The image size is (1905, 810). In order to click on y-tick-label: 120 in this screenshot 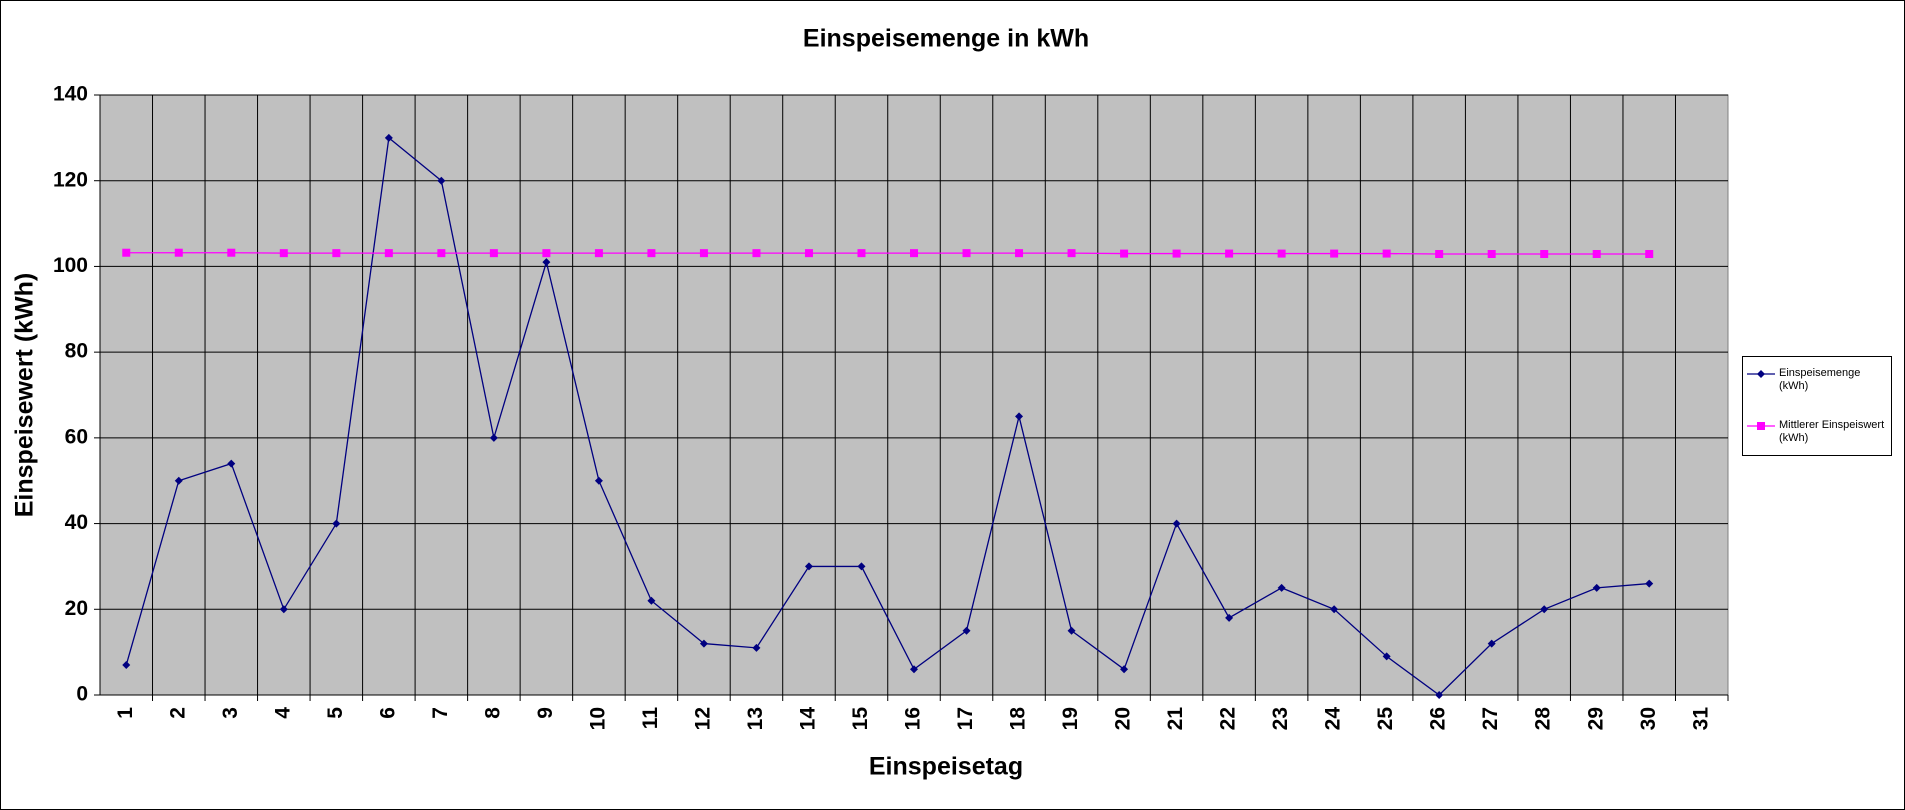, I will do `click(70, 179)`.